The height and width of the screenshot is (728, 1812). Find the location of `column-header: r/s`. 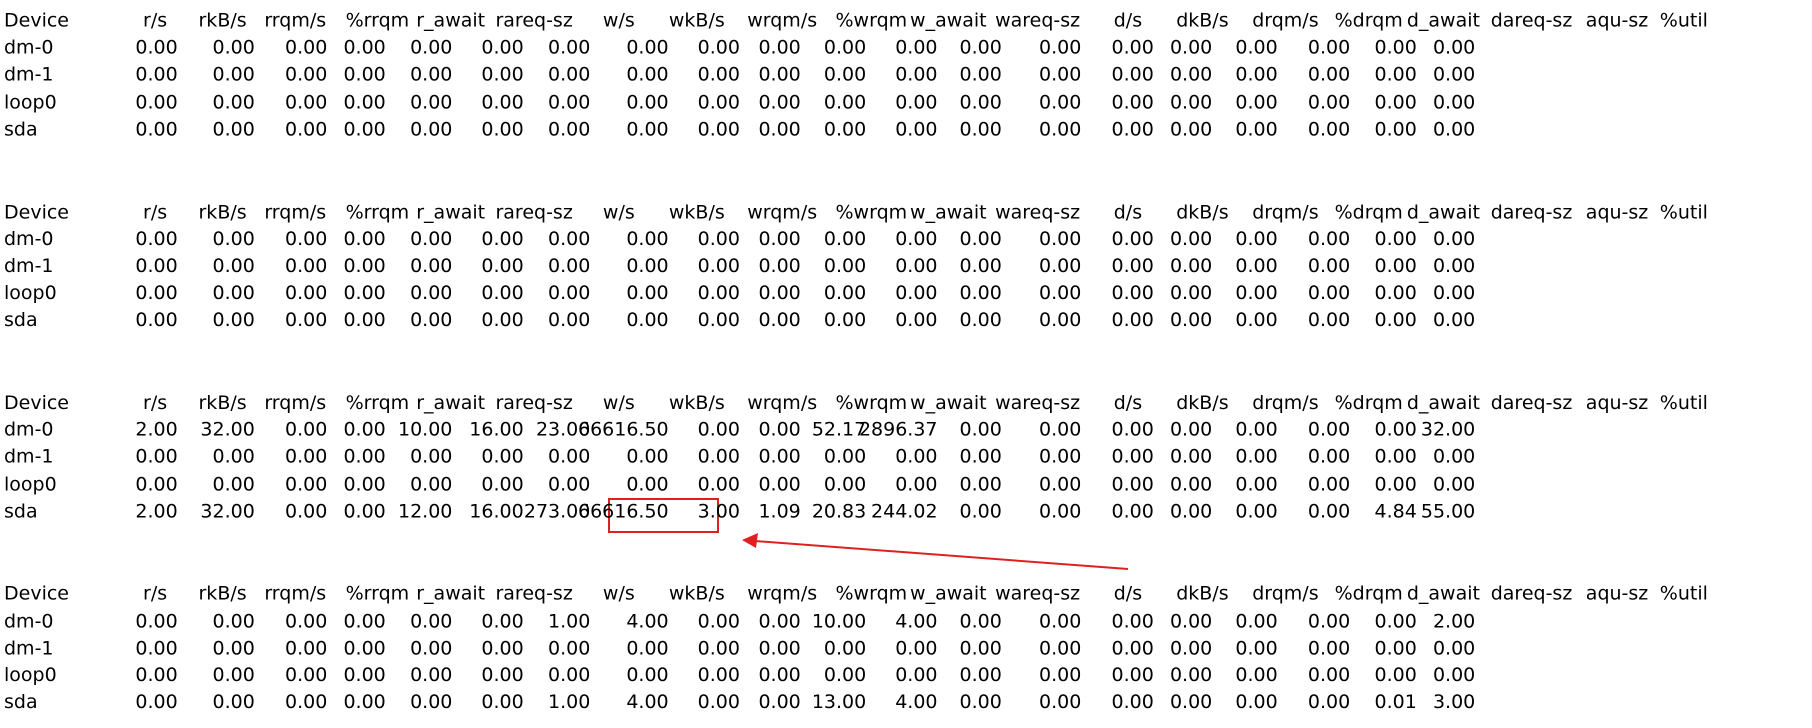

column-header: r/s is located at coordinates (155, 403).